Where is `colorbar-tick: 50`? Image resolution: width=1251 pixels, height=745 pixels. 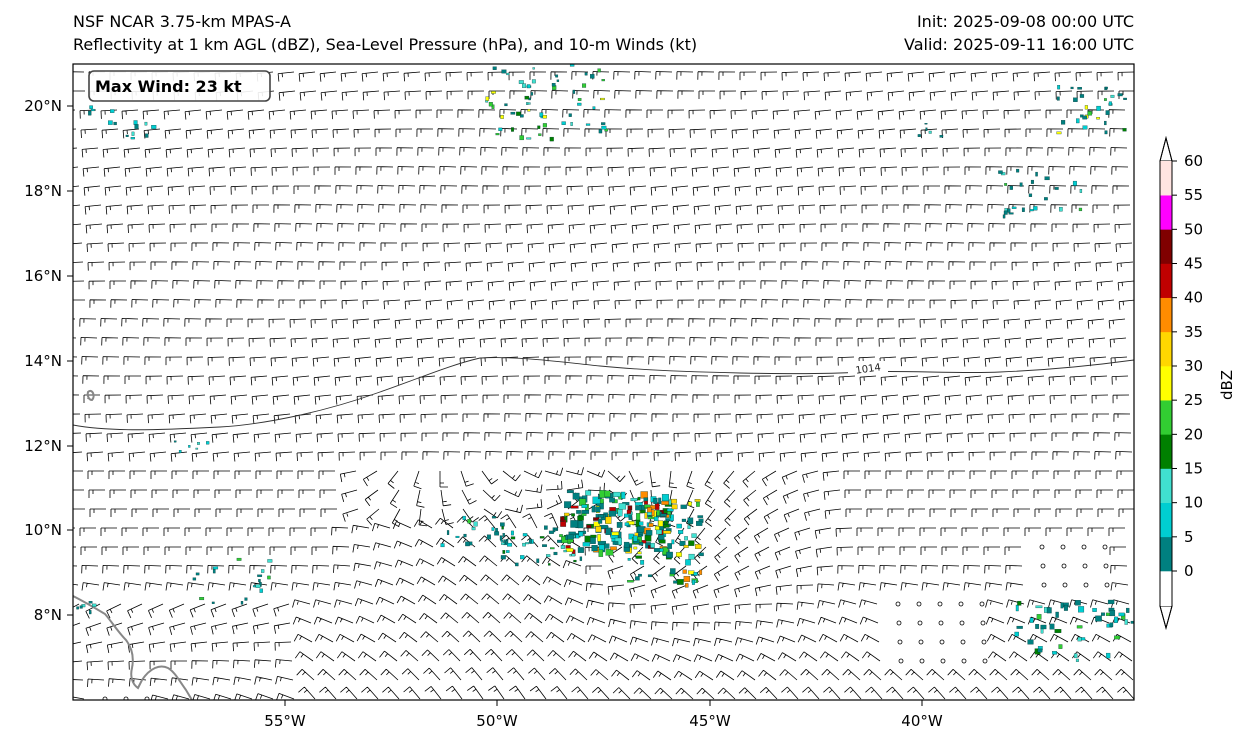 colorbar-tick: 50 is located at coordinates (1193, 229).